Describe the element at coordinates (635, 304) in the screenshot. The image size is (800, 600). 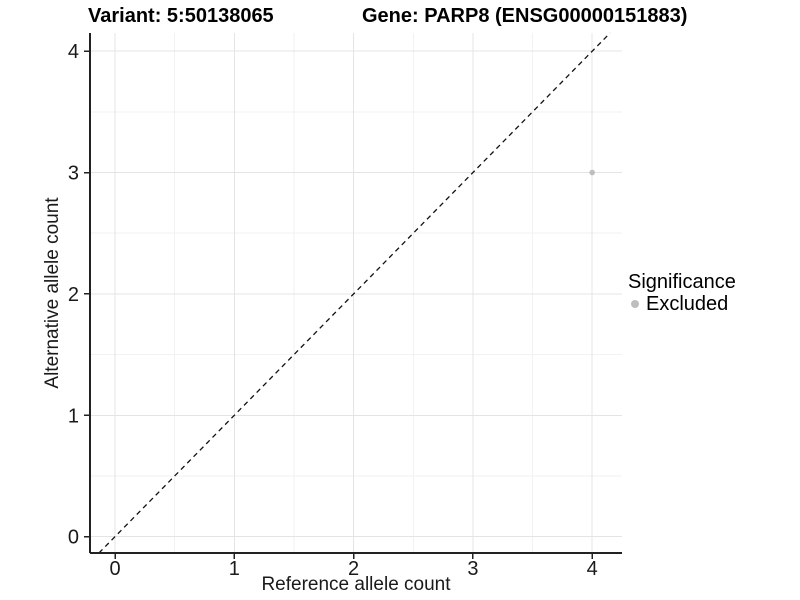
I see `excluded-dot-icon` at that location.